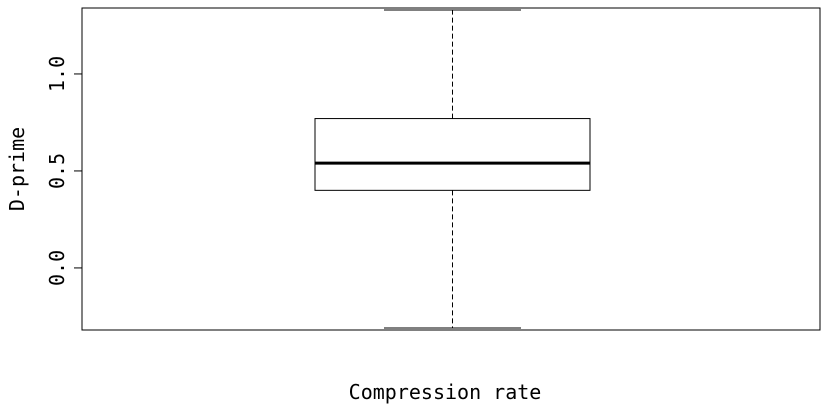 This screenshot has width=821, height=408. I want to click on y-tick-label: 1.0, so click(57, 74).